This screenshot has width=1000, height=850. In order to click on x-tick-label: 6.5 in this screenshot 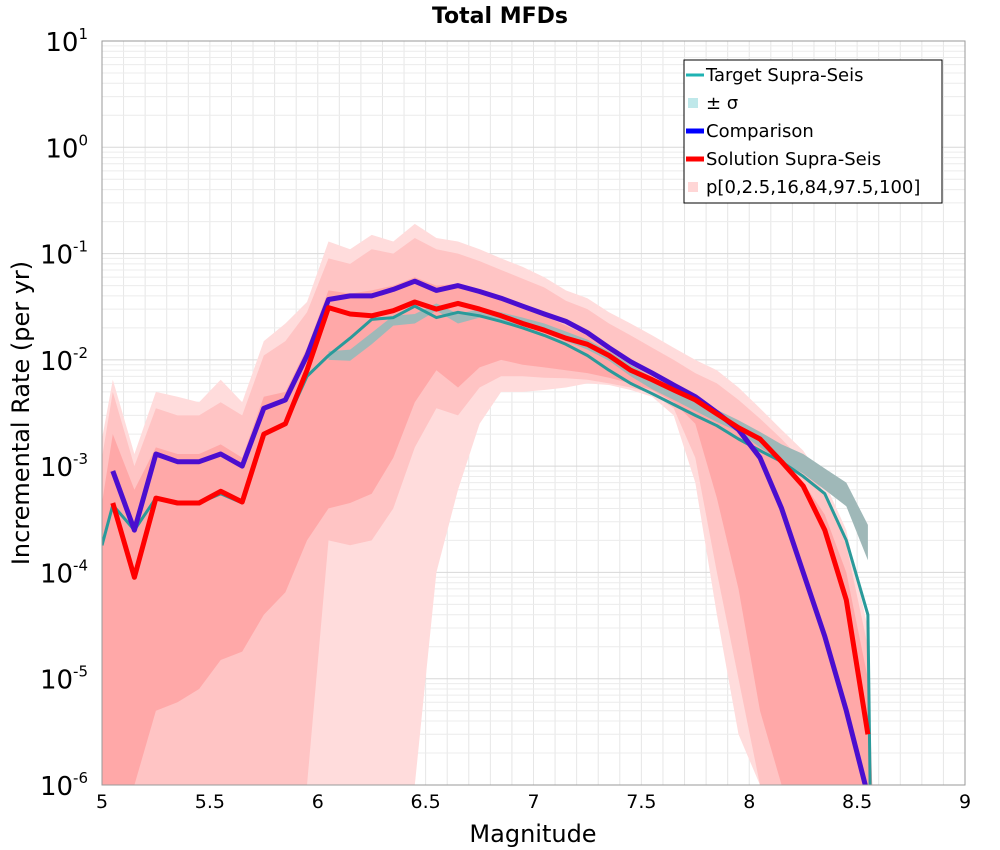, I will do `click(426, 802)`.